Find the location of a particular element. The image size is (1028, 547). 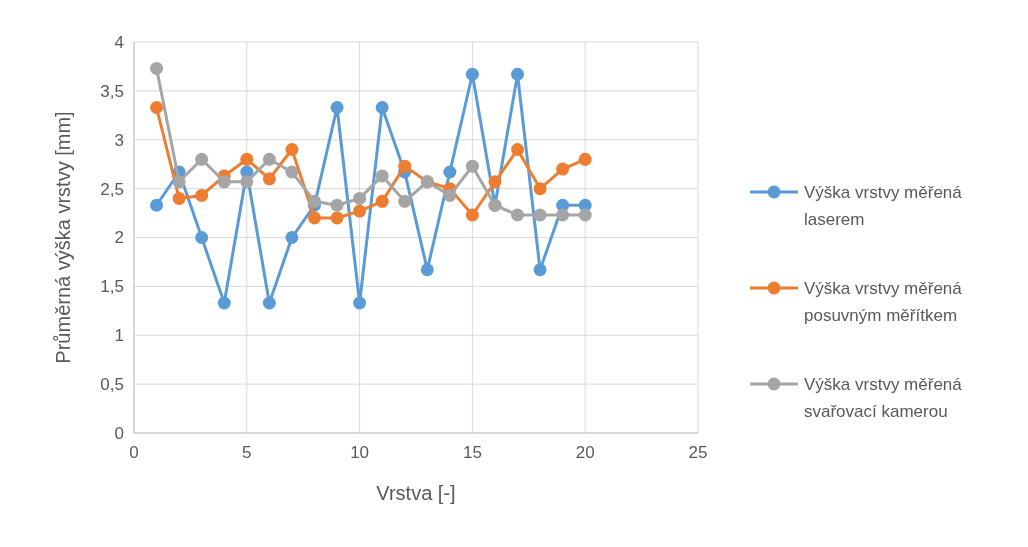

y-tick-label: 0,5 is located at coordinates (112, 385).